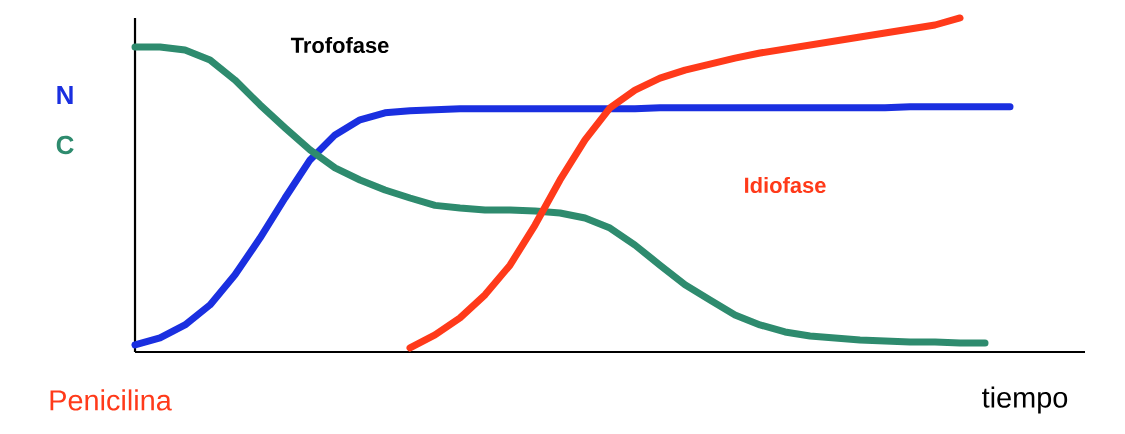 The width and height of the screenshot is (1125, 434). What do you see at coordinates (339, 45) in the screenshot?
I see `annotation: Trofofase` at bounding box center [339, 45].